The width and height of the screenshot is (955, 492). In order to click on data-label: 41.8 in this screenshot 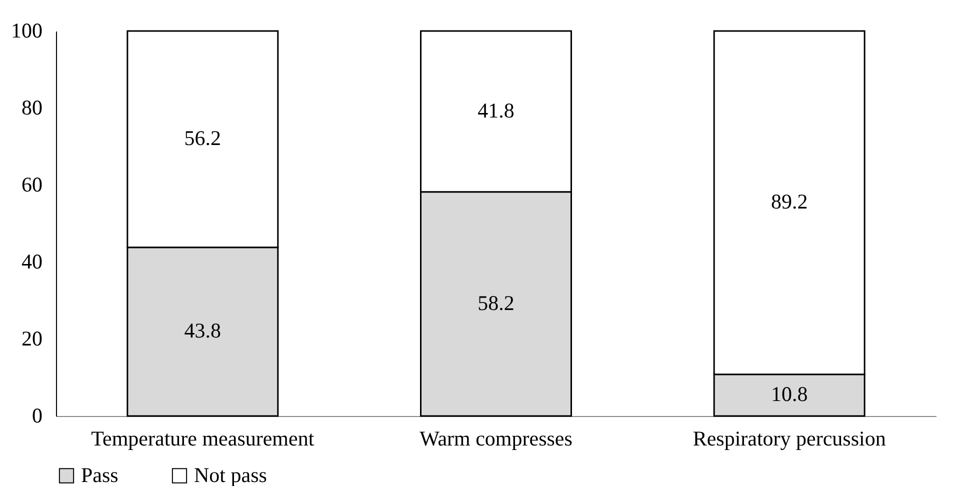, I will do `click(496, 110)`.